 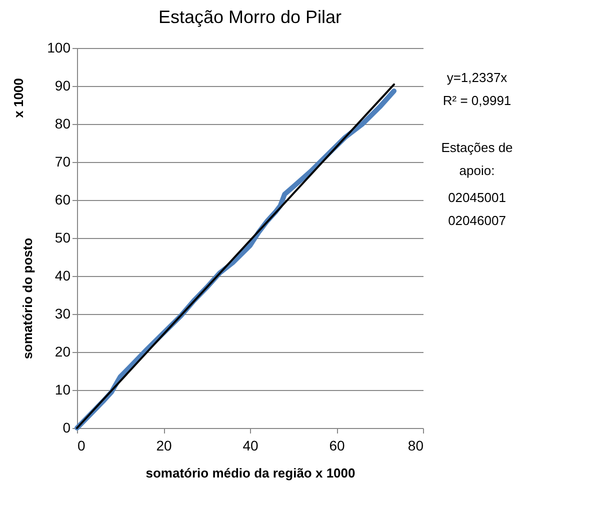 What do you see at coordinates (62, 124) in the screenshot?
I see `y-tick-label: 80` at bounding box center [62, 124].